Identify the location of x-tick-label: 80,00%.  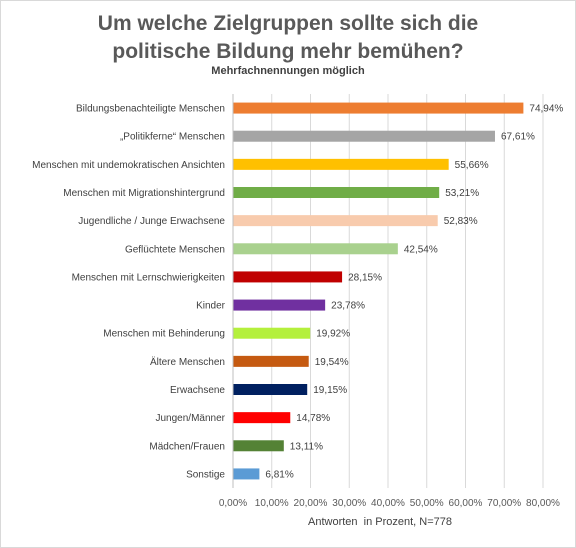
(543, 503).